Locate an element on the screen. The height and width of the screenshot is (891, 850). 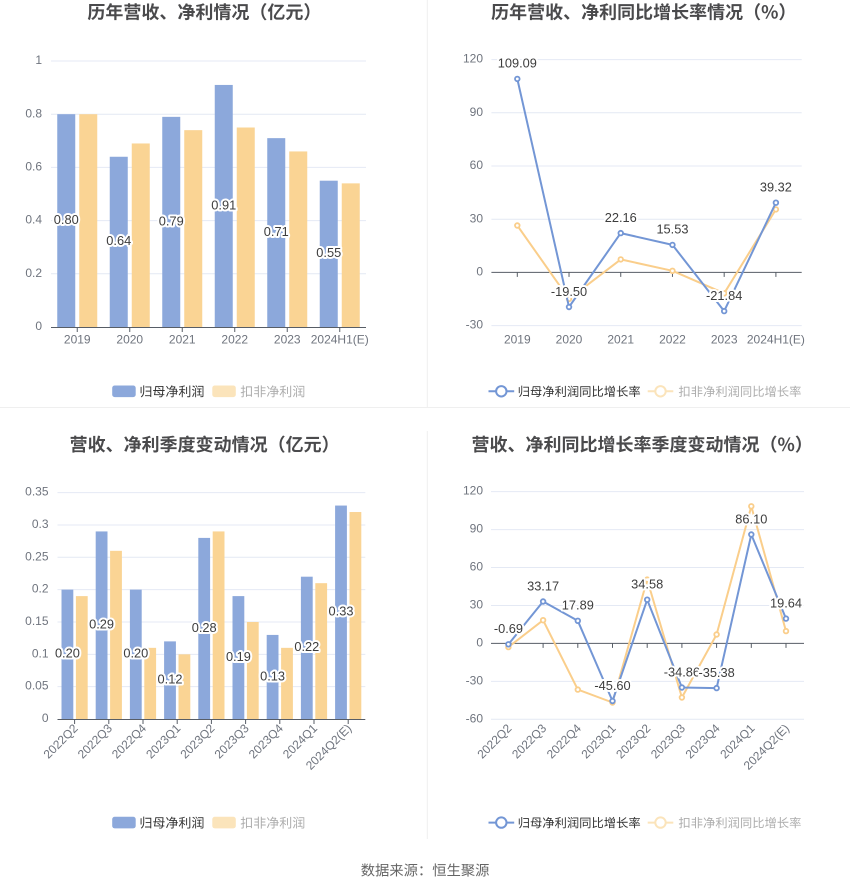
svg-text: -19.50 is located at coordinates (569, 291).